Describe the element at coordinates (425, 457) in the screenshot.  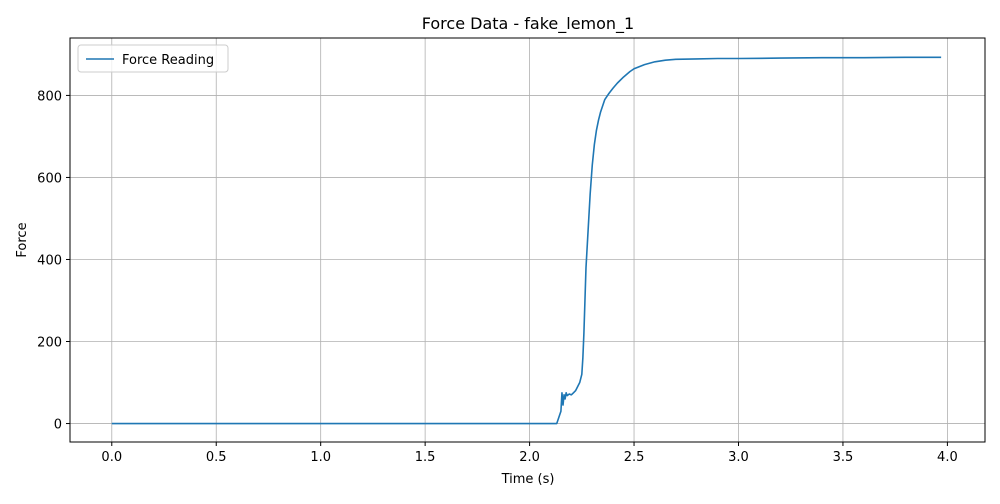
I see `x-tick-label: 1.5` at that location.